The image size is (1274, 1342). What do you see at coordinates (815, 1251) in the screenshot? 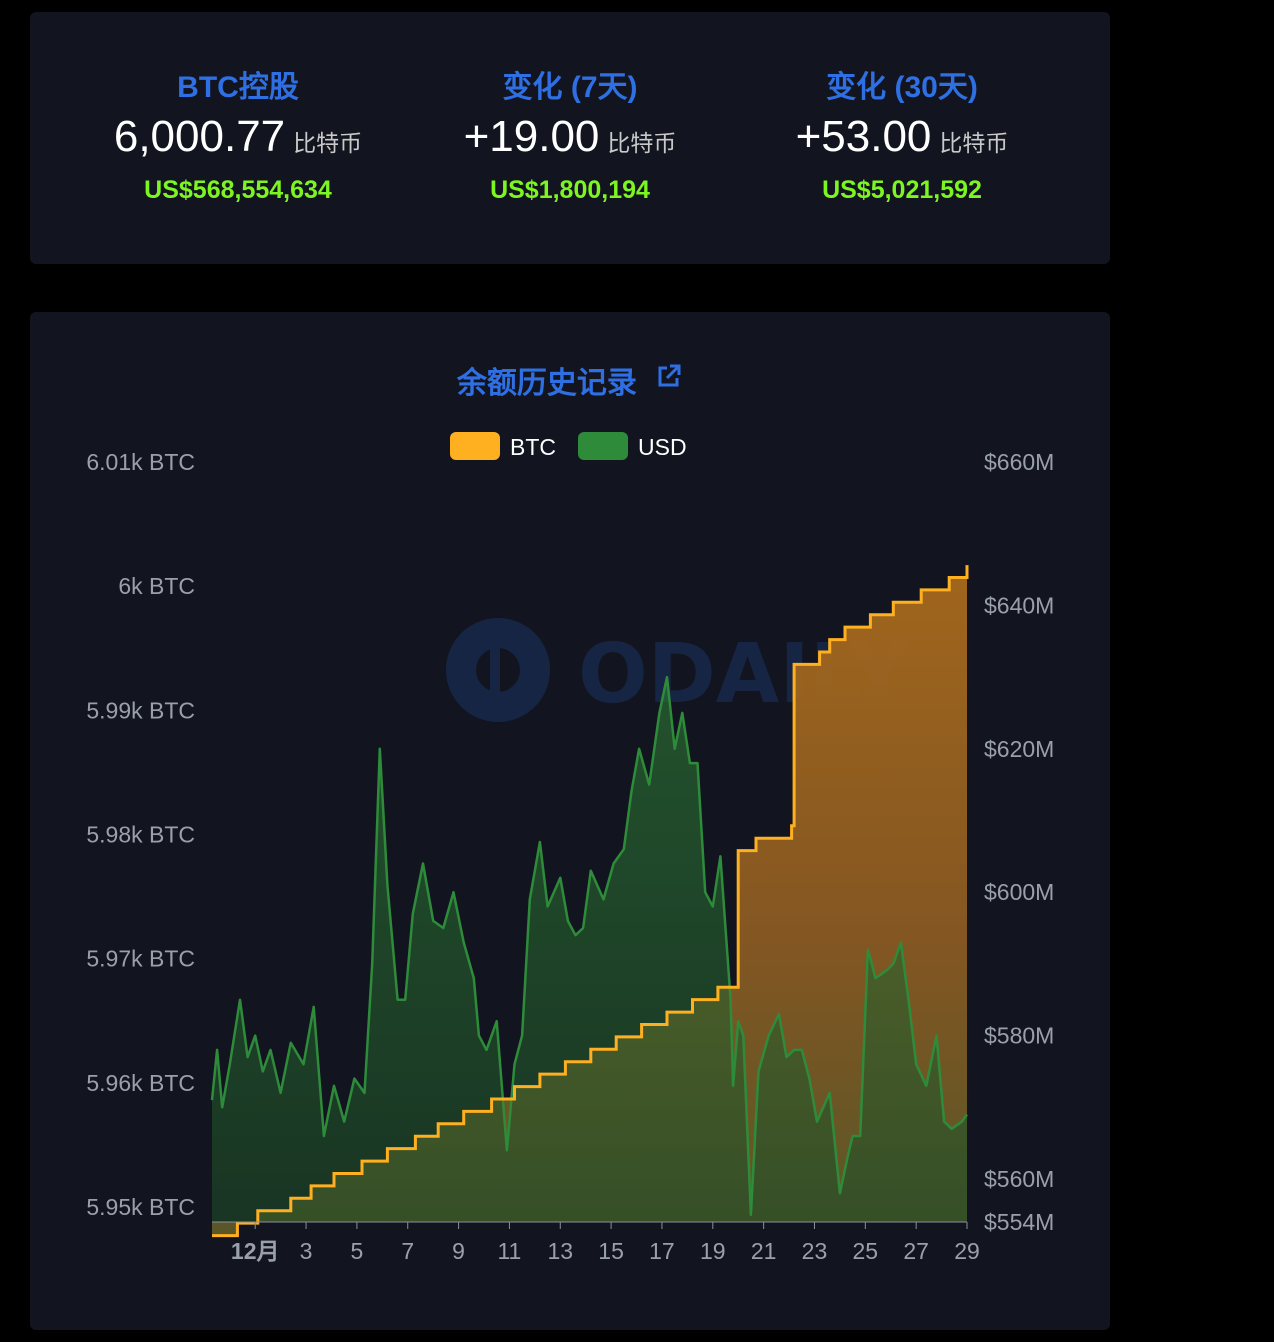
I see `x-tick-label: 23` at bounding box center [815, 1251].